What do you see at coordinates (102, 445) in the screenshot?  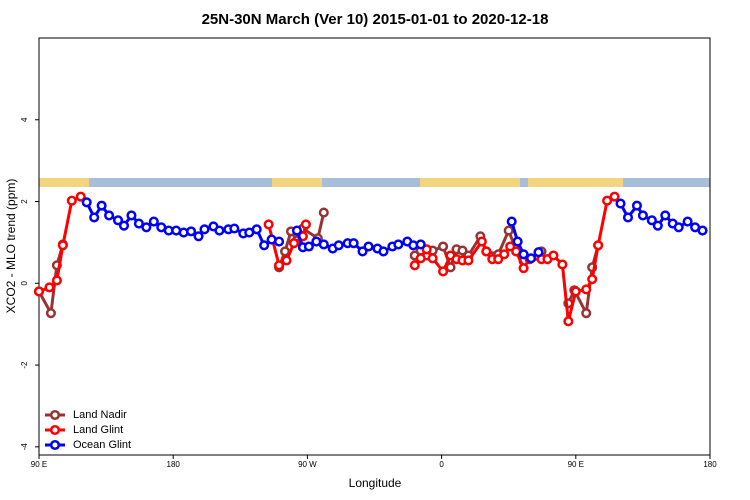 I see `legend-label: Ocean Glint` at bounding box center [102, 445].